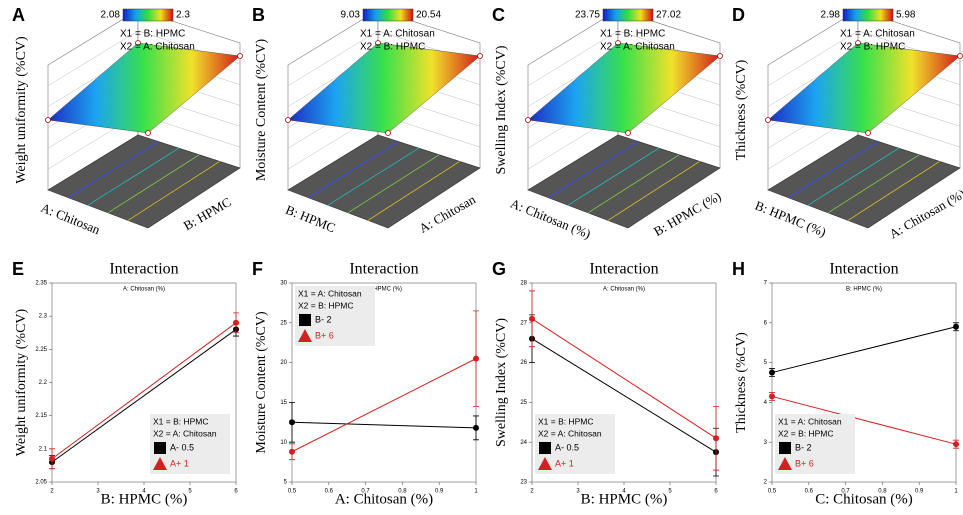 The image size is (963, 515). I want to click on x-axis-label: A: Chitosan (%), so click(384, 499).